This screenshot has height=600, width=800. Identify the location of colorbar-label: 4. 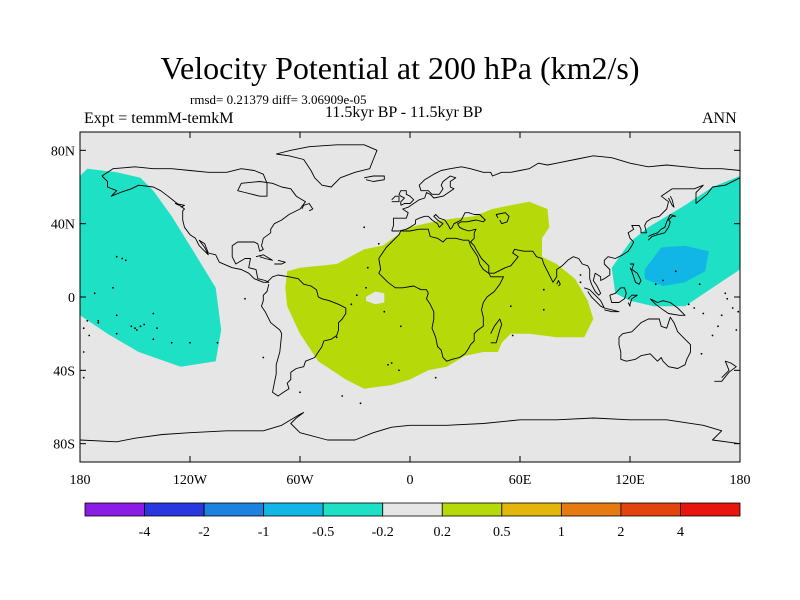
(680, 532).